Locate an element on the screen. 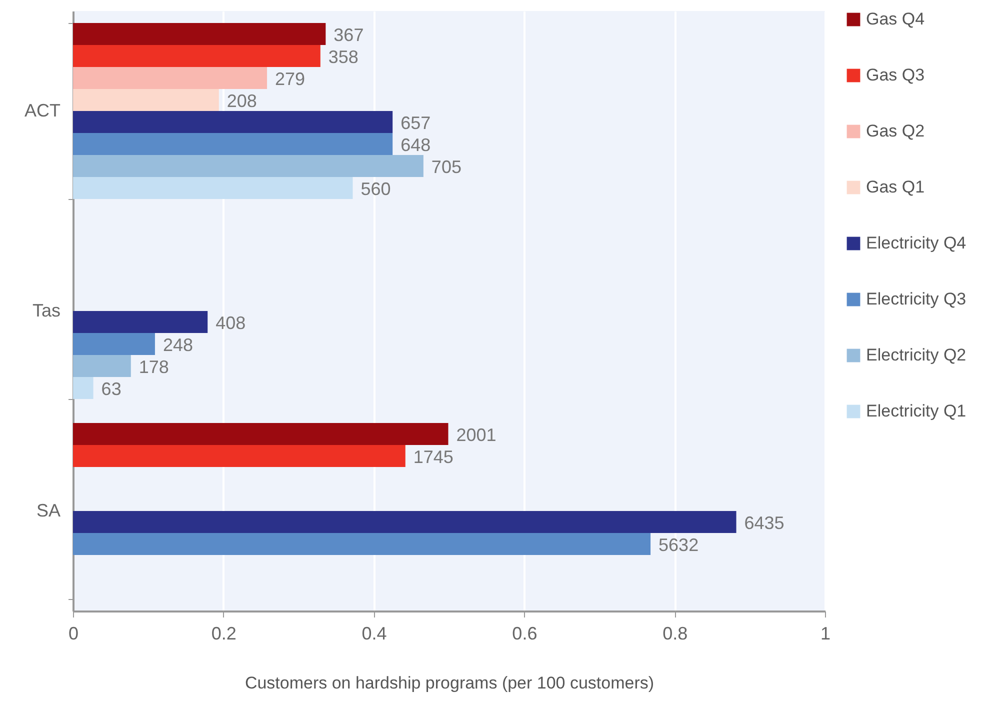 The image size is (994, 711). x-tick-label: 0.6 is located at coordinates (525, 634).